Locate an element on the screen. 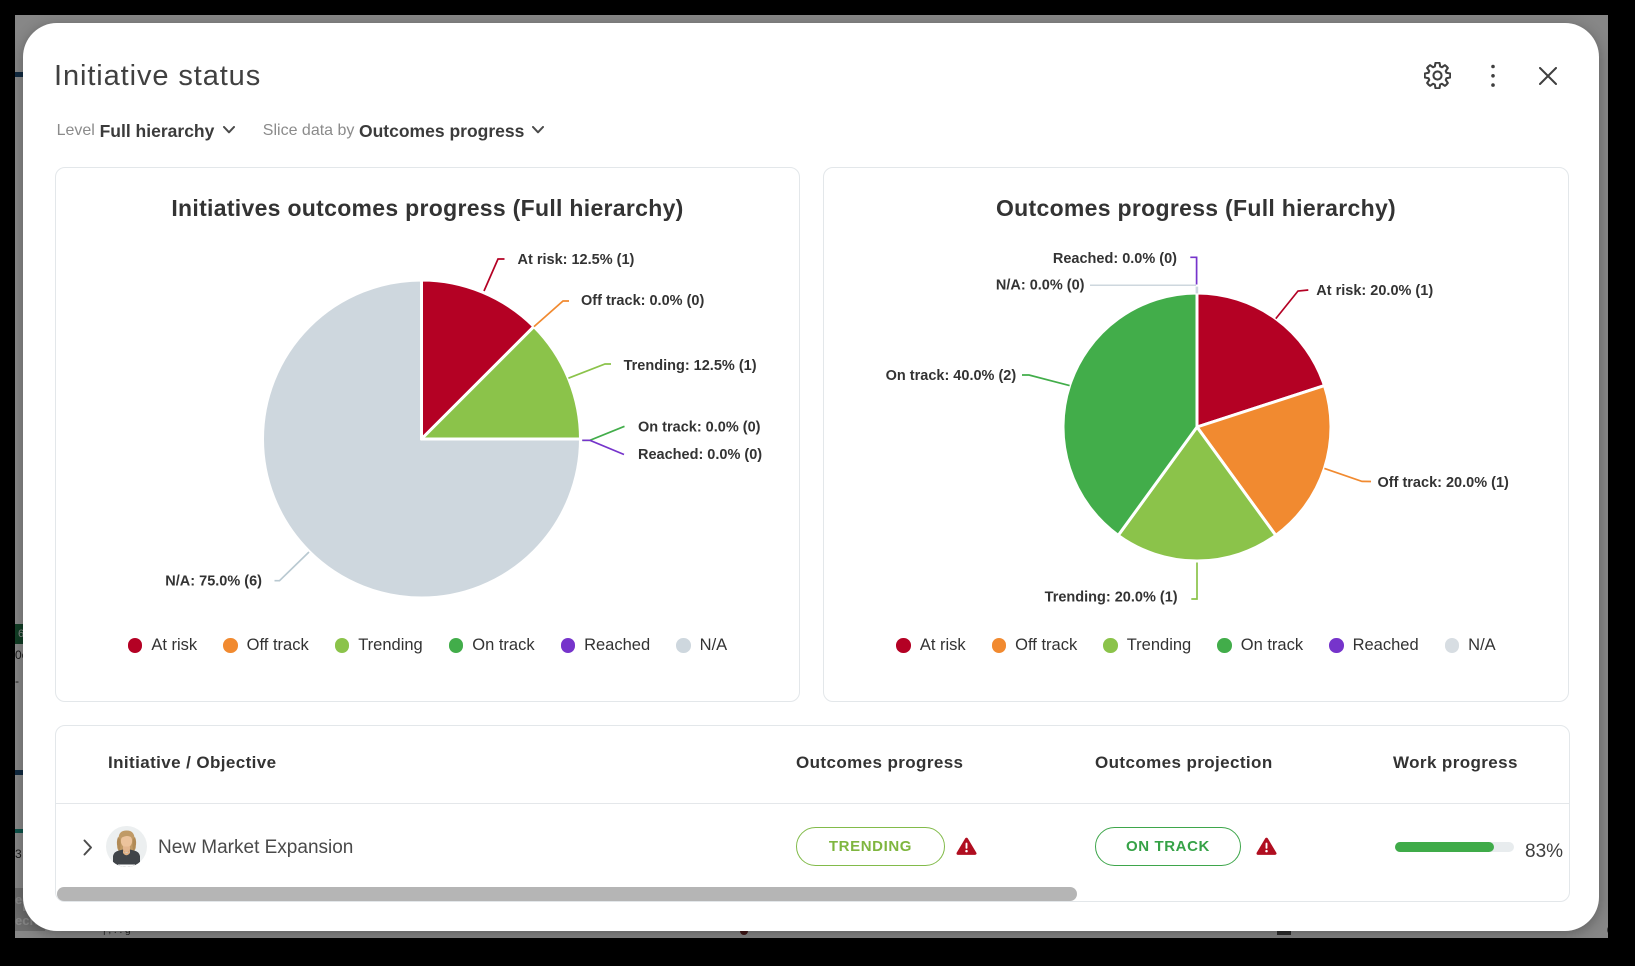 This screenshot has height=966, width=1635. svg-text: At risk: 12.5% (1) is located at coordinates (576, 260).